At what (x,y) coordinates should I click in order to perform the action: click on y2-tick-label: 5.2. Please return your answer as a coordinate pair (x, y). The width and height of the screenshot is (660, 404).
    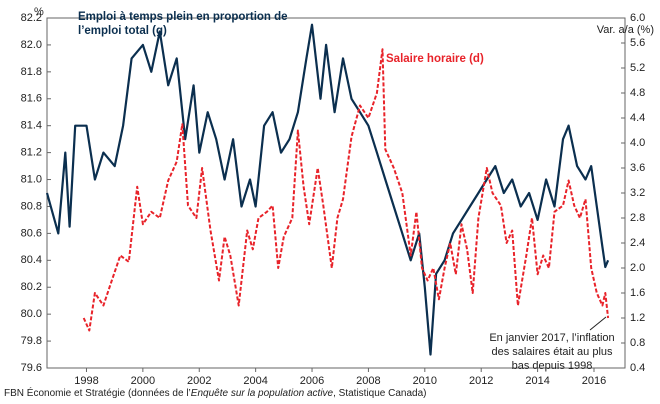
    Looking at the image, I should click on (637, 68).